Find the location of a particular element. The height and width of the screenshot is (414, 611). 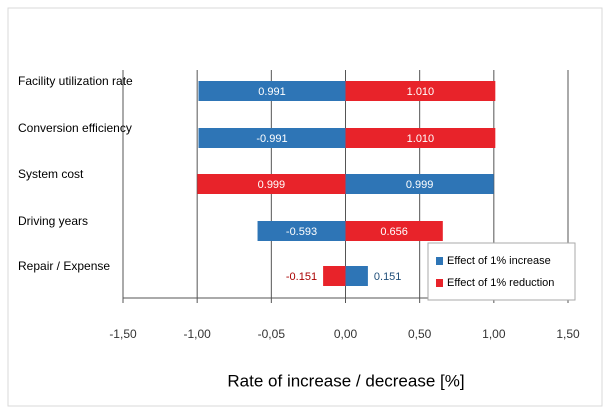

x-tick-label: -0,05 is located at coordinates (272, 334).